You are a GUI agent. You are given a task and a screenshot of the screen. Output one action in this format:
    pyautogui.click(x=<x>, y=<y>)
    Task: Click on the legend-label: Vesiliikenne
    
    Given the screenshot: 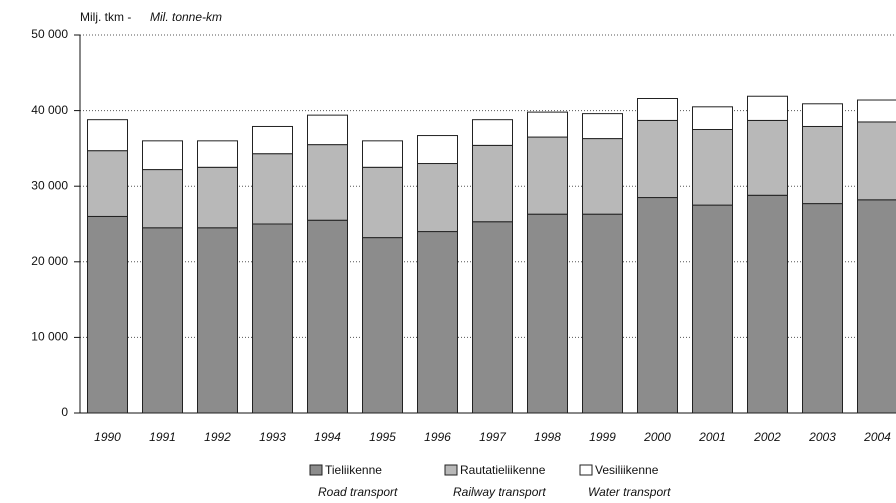 What is the action you would take?
    pyautogui.click(x=627, y=470)
    